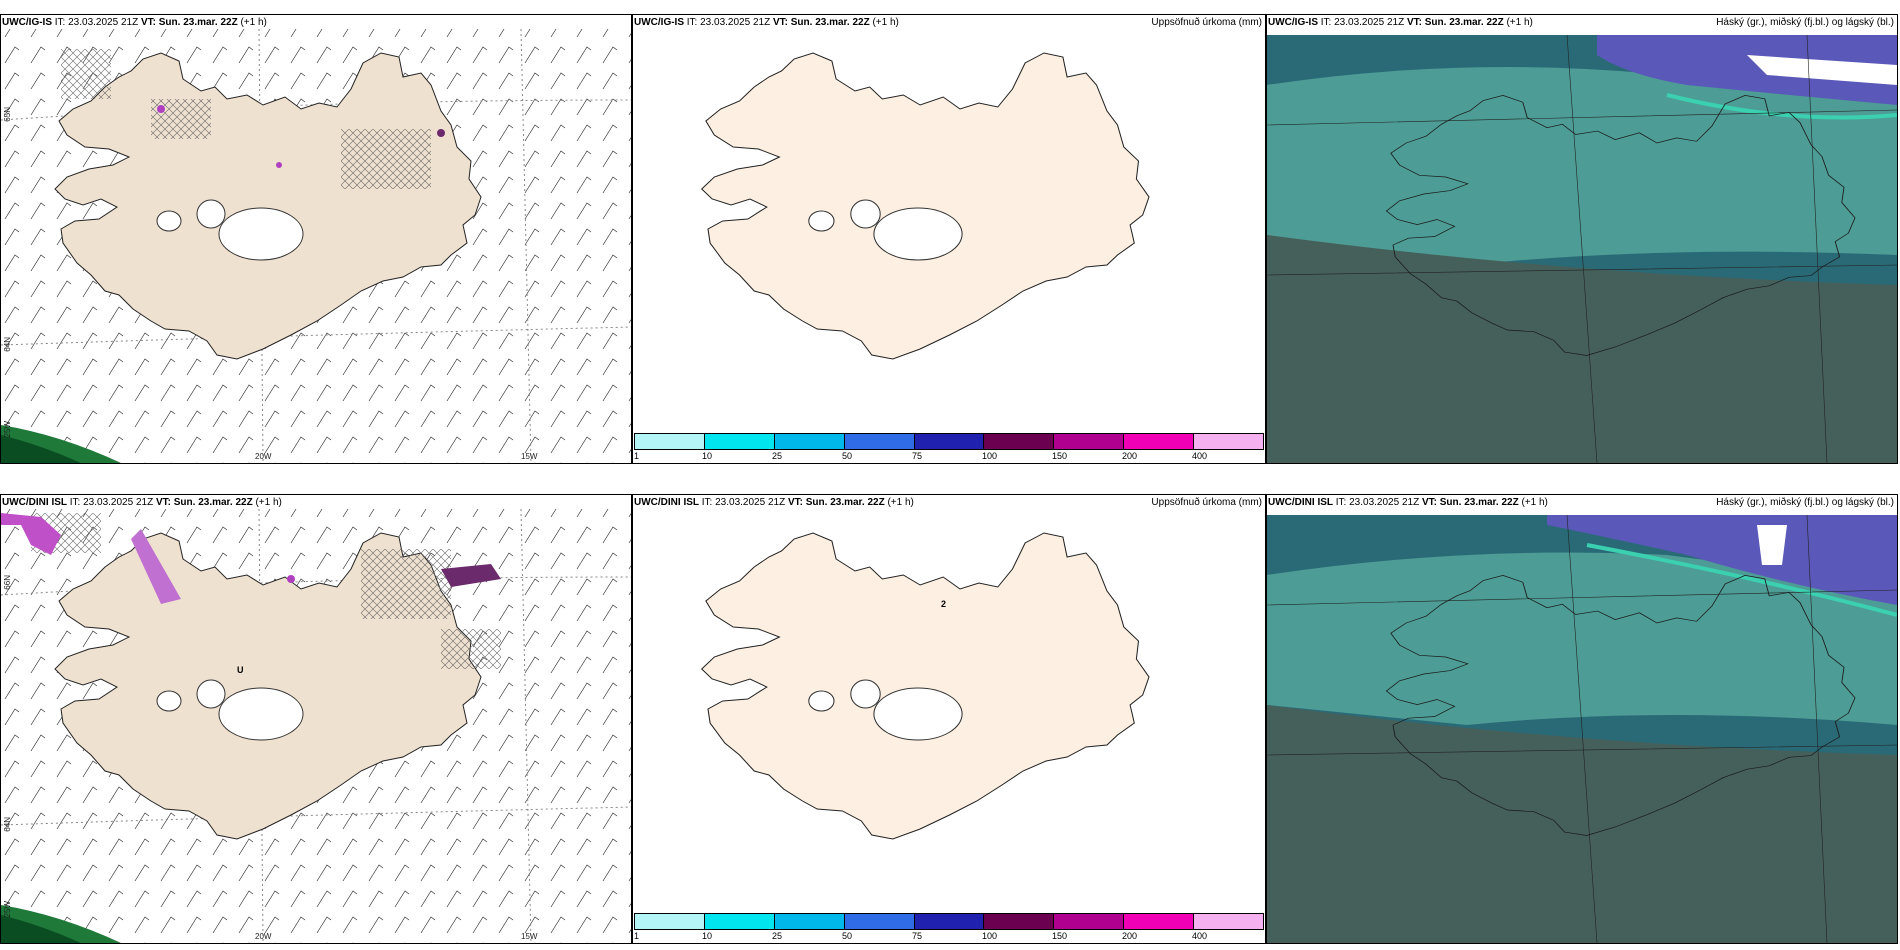 The image size is (1900, 950). Describe the element at coordinates (7, 582) in the screenshot. I see `lat-label: 66N` at that location.